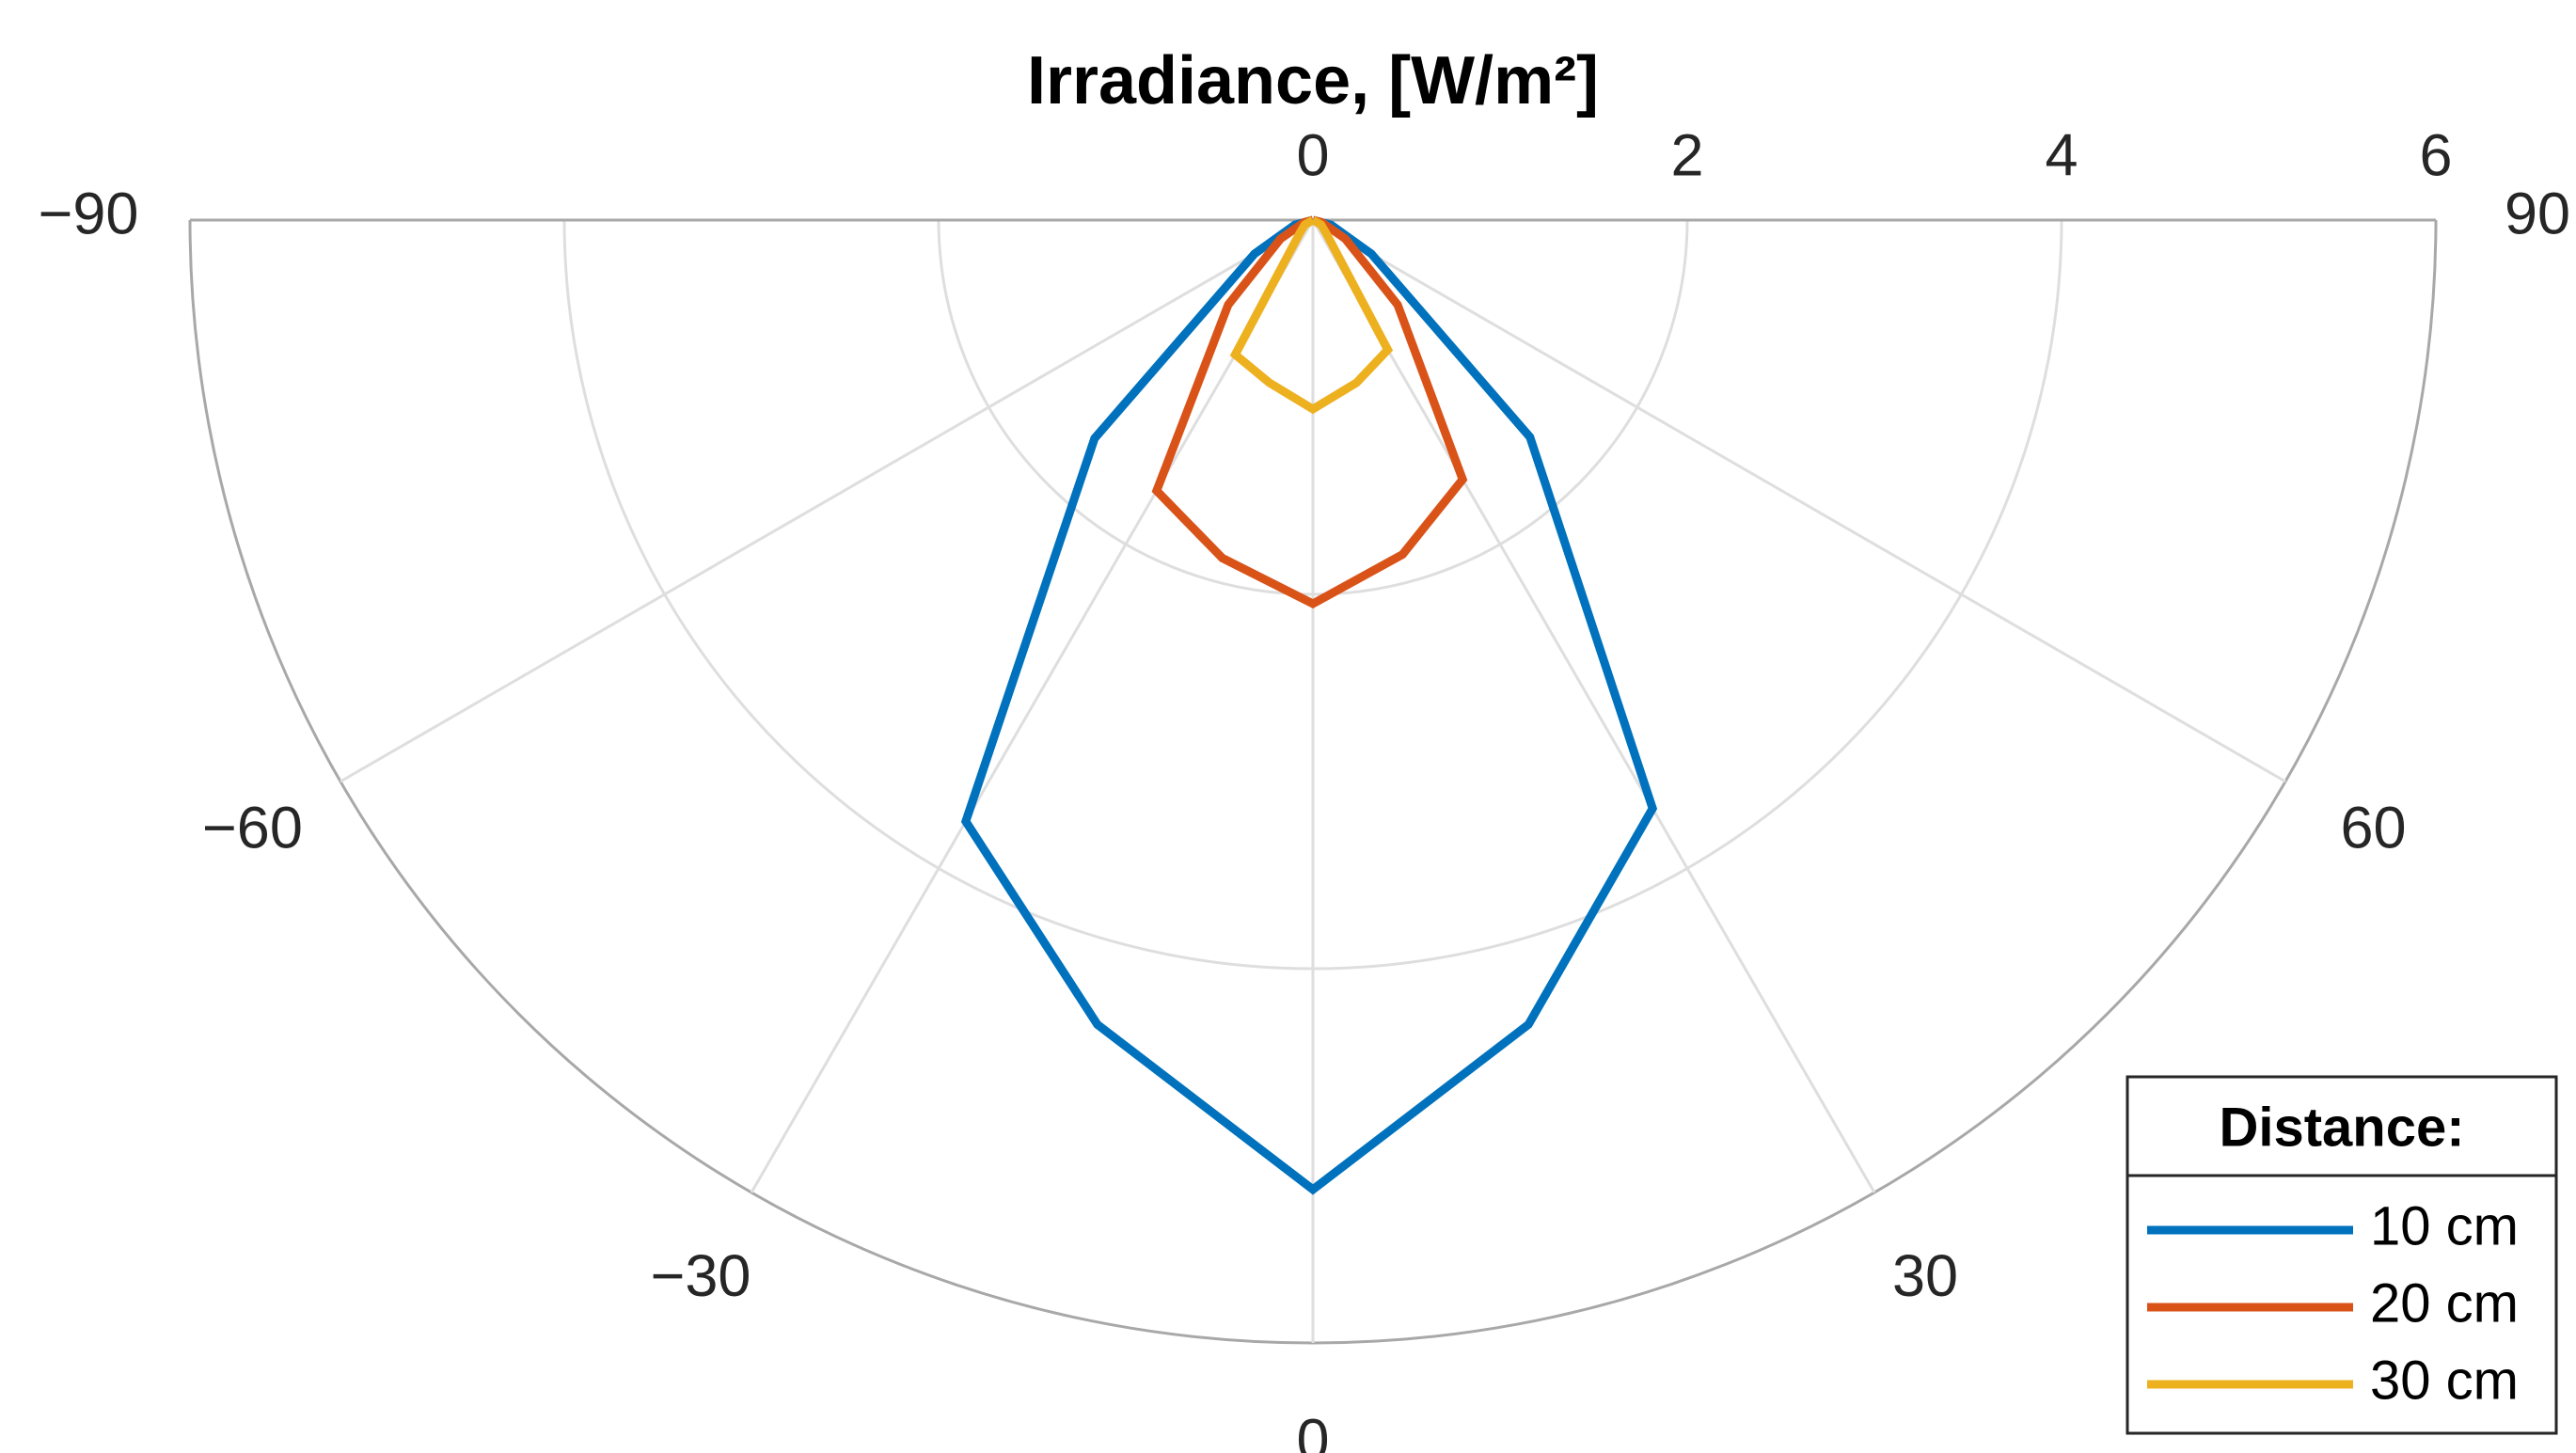 The image size is (2576, 1453). Describe the element at coordinates (2444, 1225) in the screenshot. I see `legend-label: 10 cm` at that location.